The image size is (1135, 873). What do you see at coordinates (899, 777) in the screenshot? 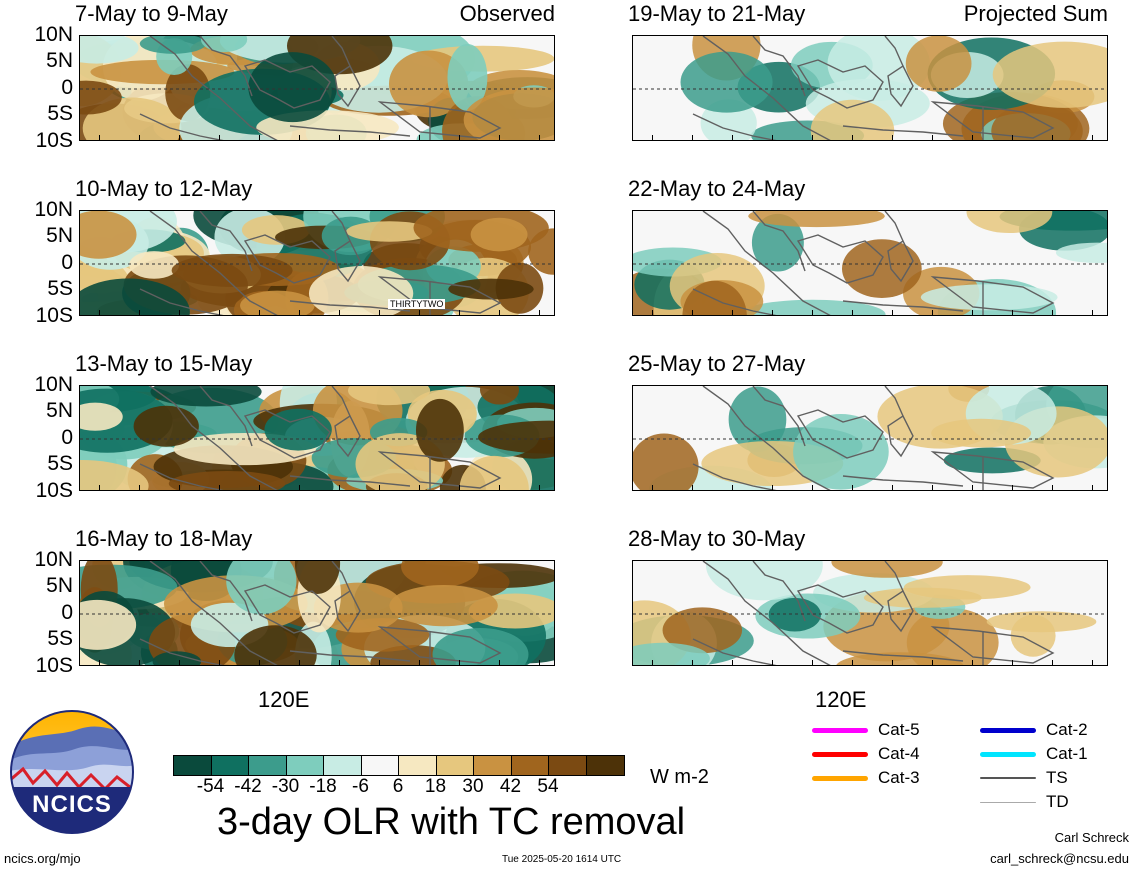
I see `legend-label: Cat-3` at bounding box center [899, 777].